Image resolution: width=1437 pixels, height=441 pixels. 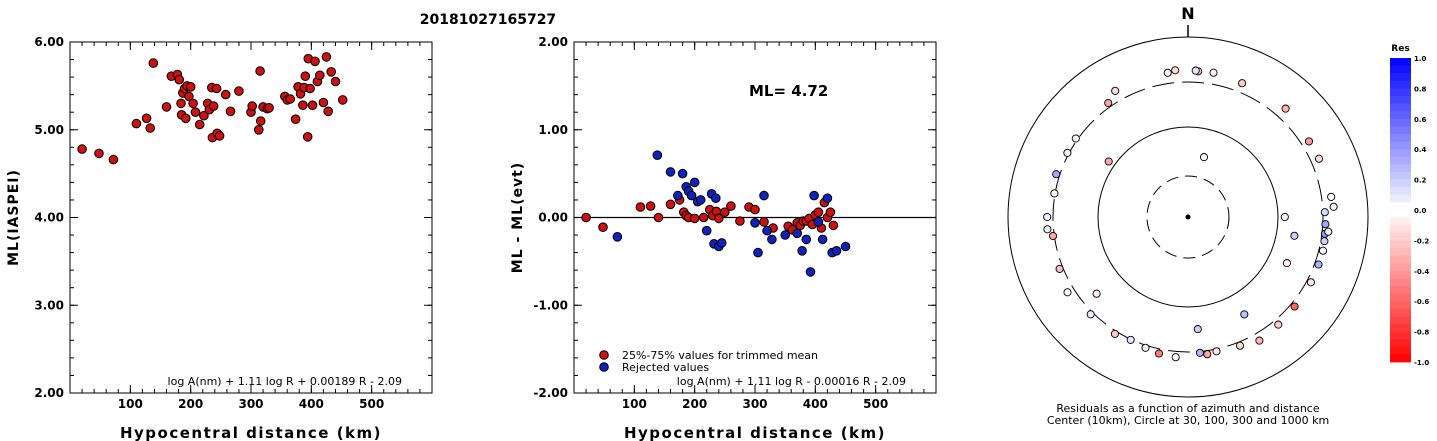 I want to click on colorbar-tick-label: -0.2, so click(x=1421, y=241).